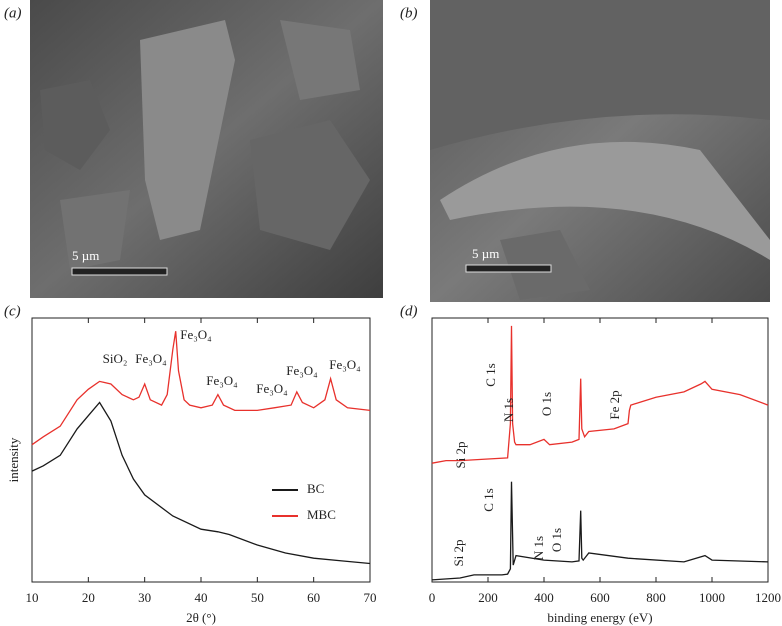  Describe the element at coordinates (115, 358) in the screenshot. I see `peak-annotation: SiO₂` at that location.